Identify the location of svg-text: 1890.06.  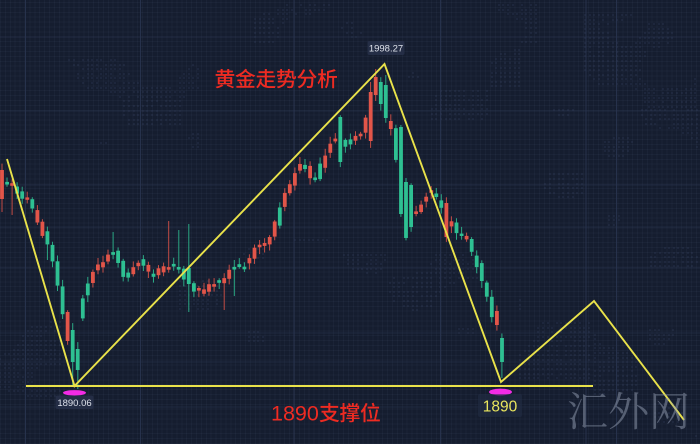
(74, 403).